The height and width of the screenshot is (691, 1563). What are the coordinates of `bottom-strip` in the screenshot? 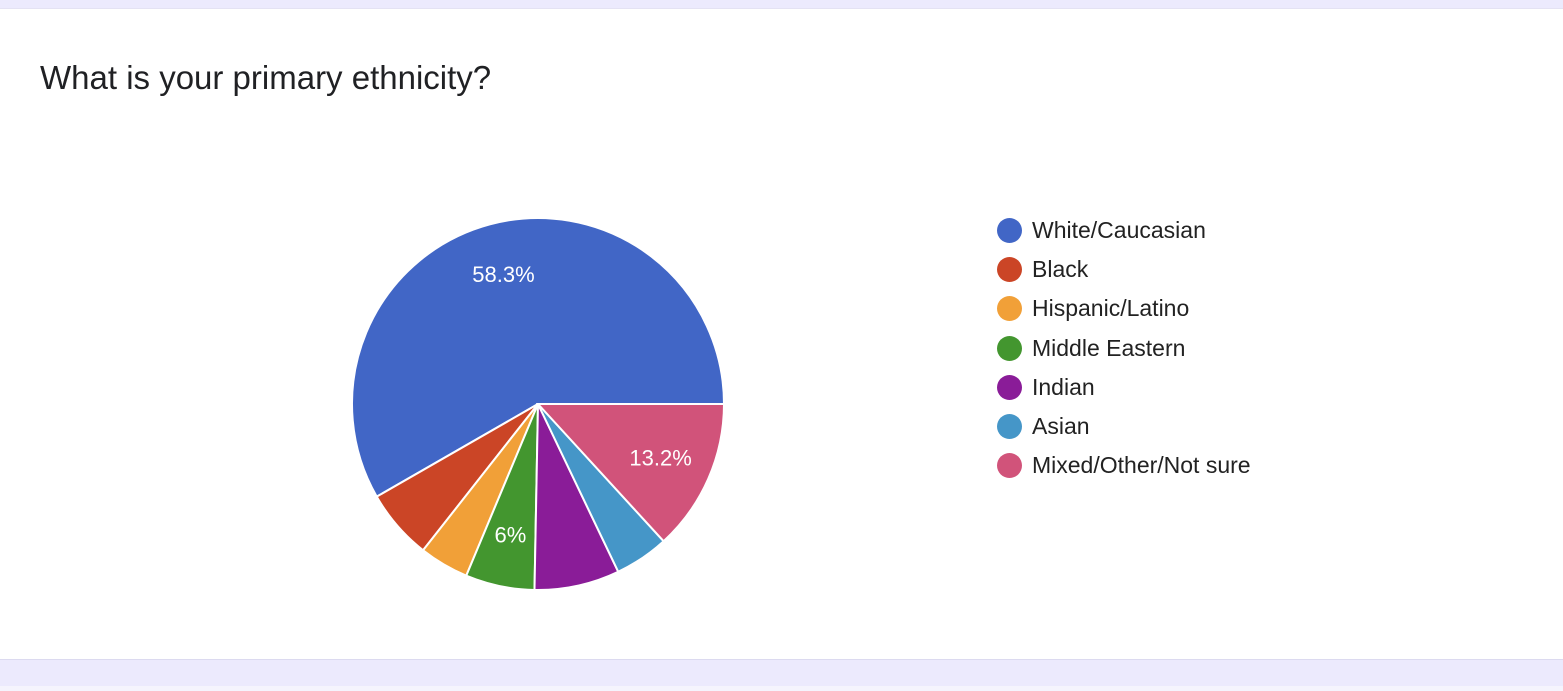 It's located at (781, 688).